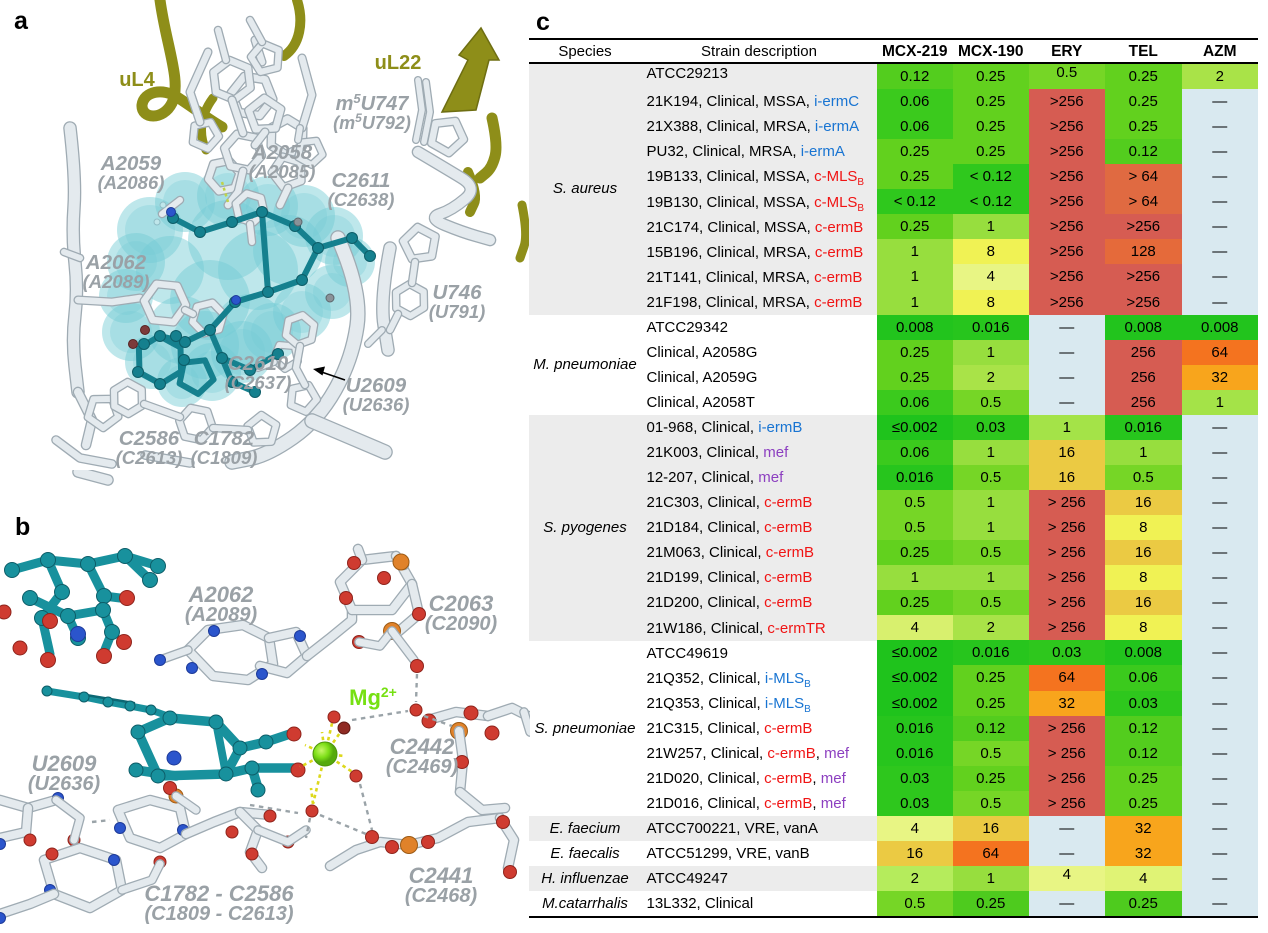  What do you see at coordinates (441, 875) in the screenshot?
I see `svg-text: C2441` at bounding box center [441, 875].